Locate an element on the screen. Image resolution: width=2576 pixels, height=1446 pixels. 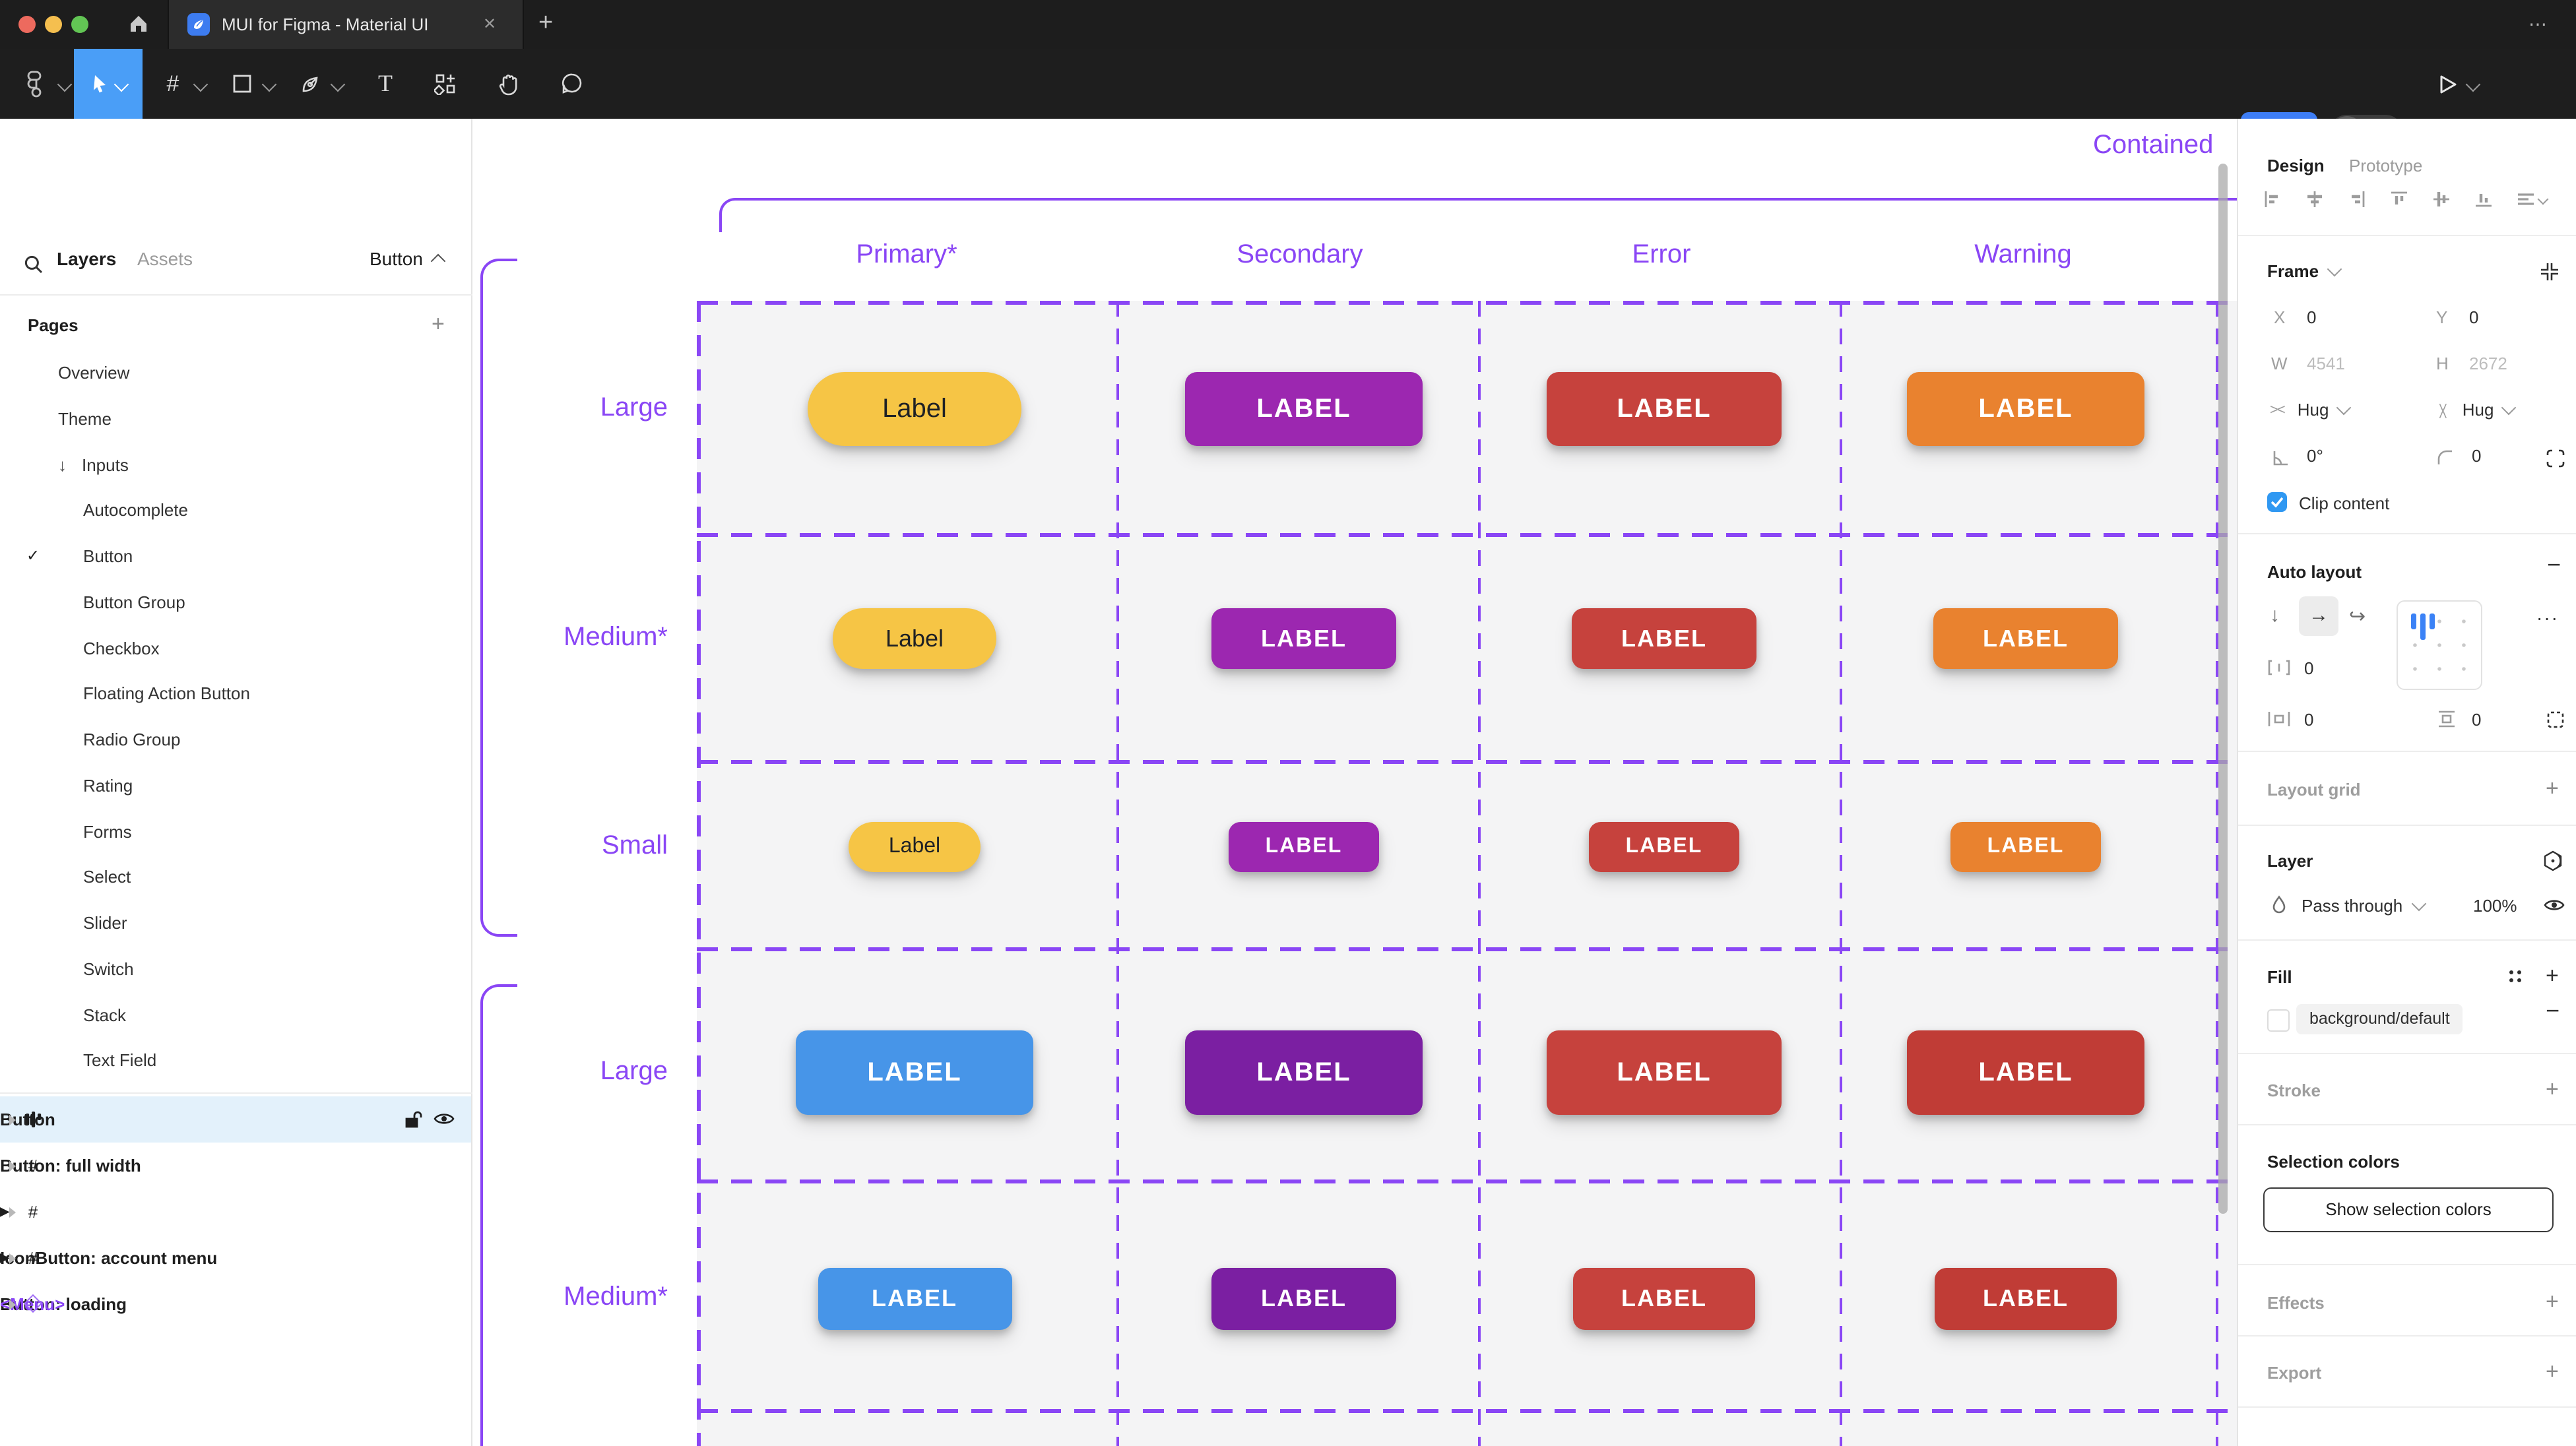
frame-tool-chevron-icon is located at coordinates (201, 84).